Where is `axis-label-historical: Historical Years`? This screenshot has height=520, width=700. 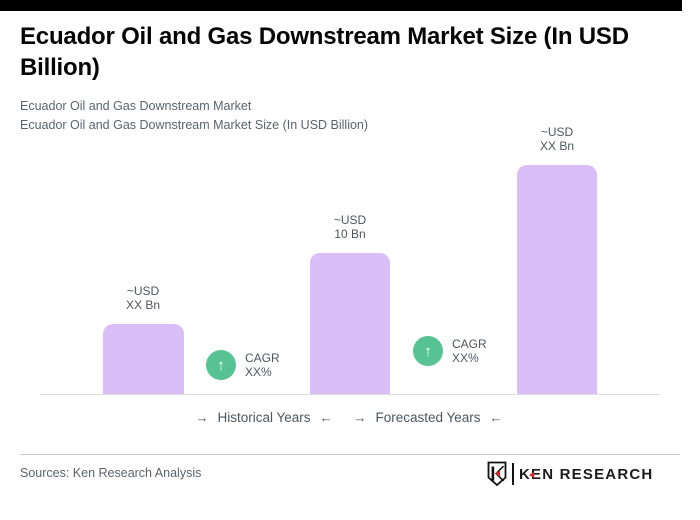 axis-label-historical: Historical Years is located at coordinates (264, 417).